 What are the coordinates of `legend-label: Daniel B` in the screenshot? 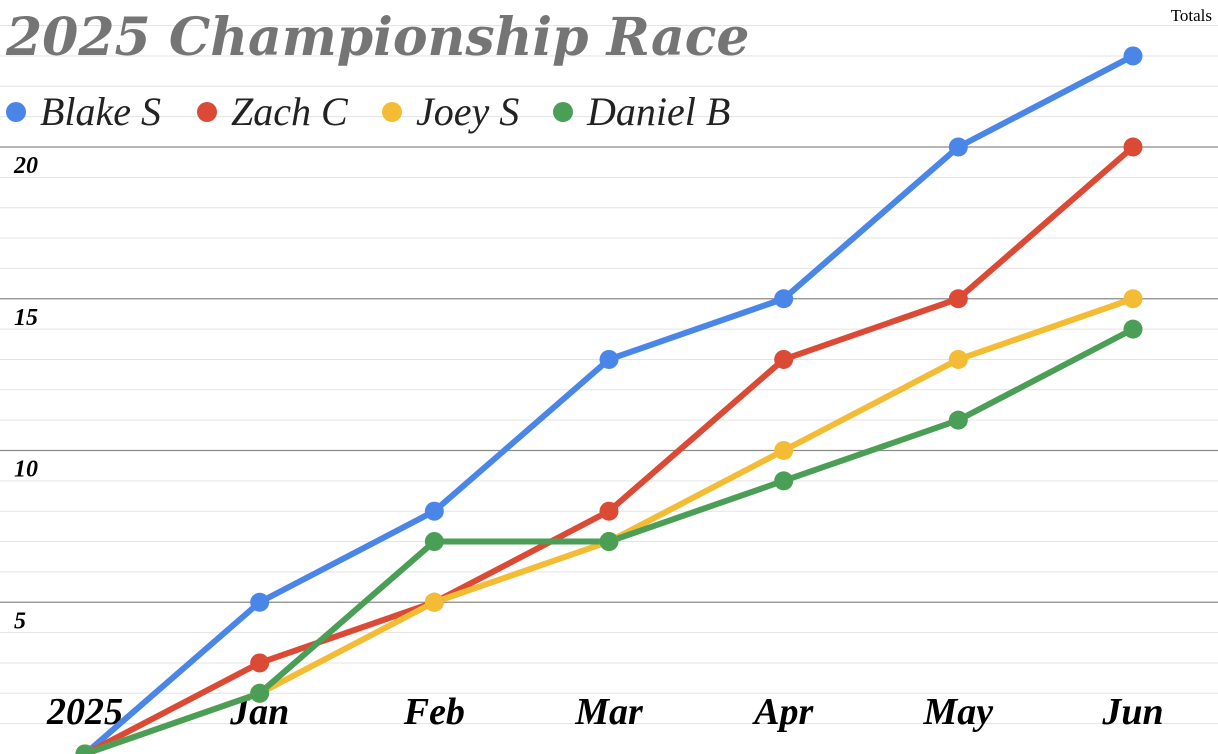 It's located at (658, 111).